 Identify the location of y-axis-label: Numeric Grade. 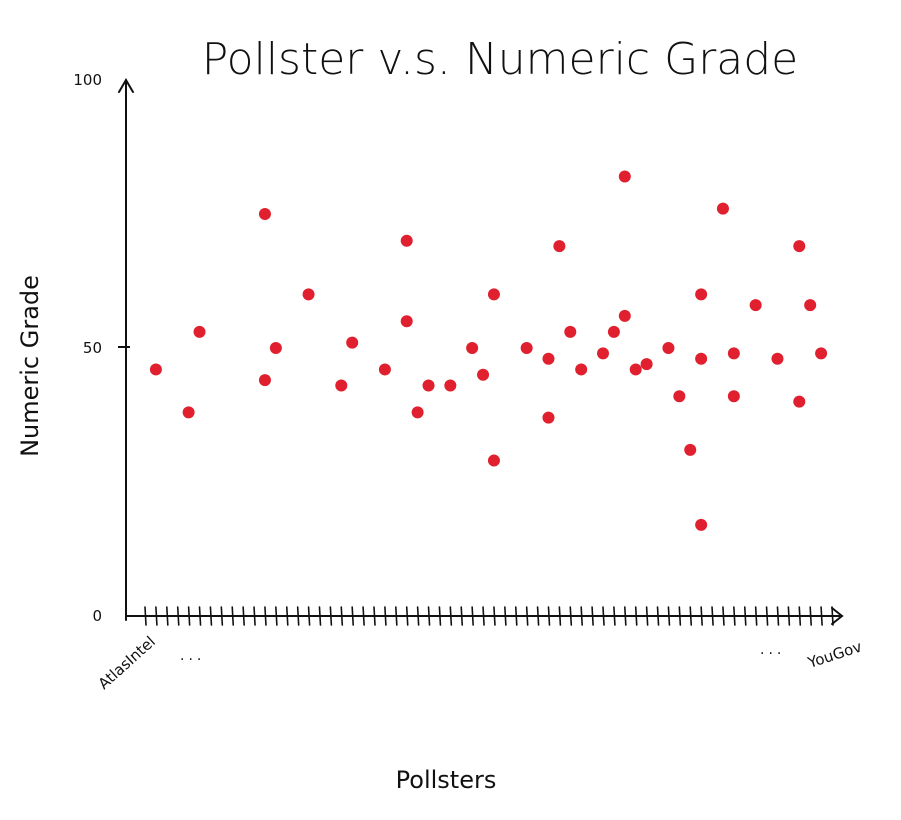
(30, 366).